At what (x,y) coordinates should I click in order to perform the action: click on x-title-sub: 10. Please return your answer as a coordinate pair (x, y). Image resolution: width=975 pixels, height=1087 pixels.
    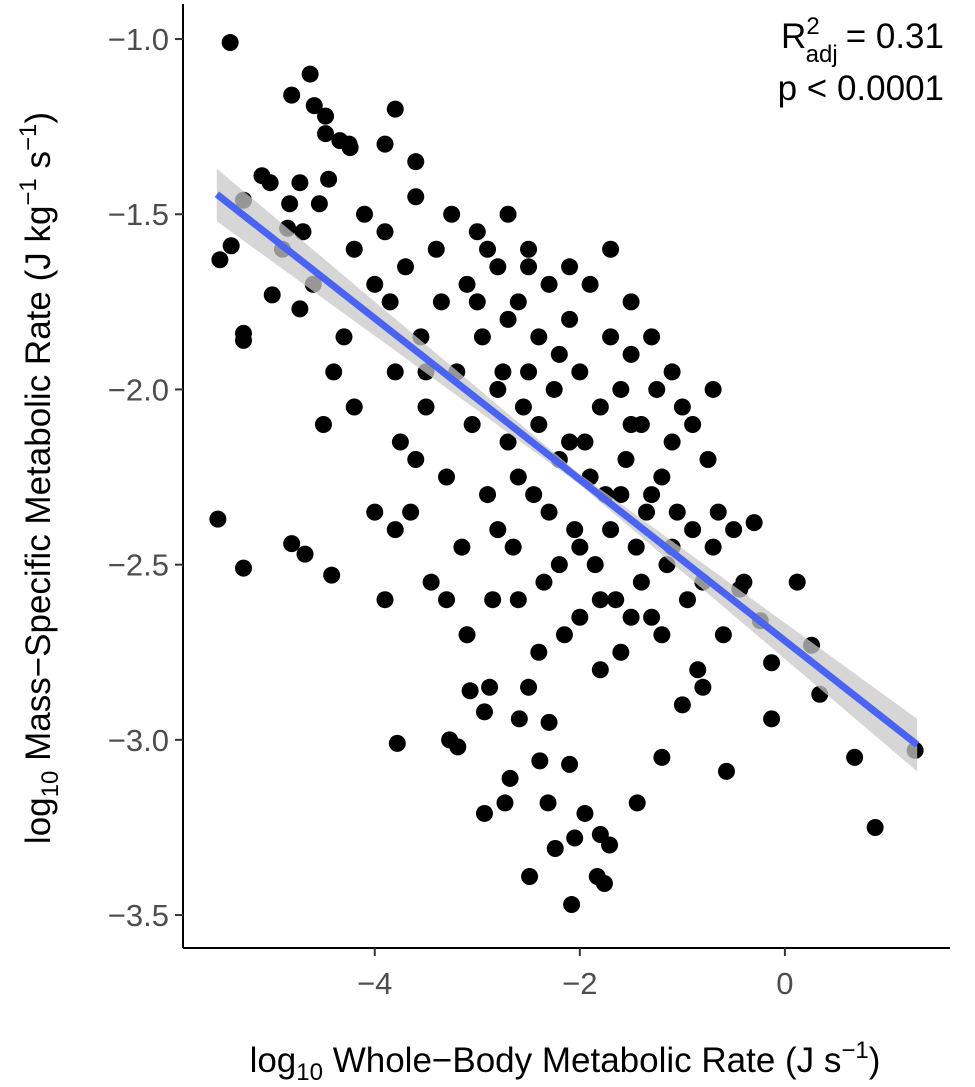
    Looking at the image, I should click on (309, 1072).